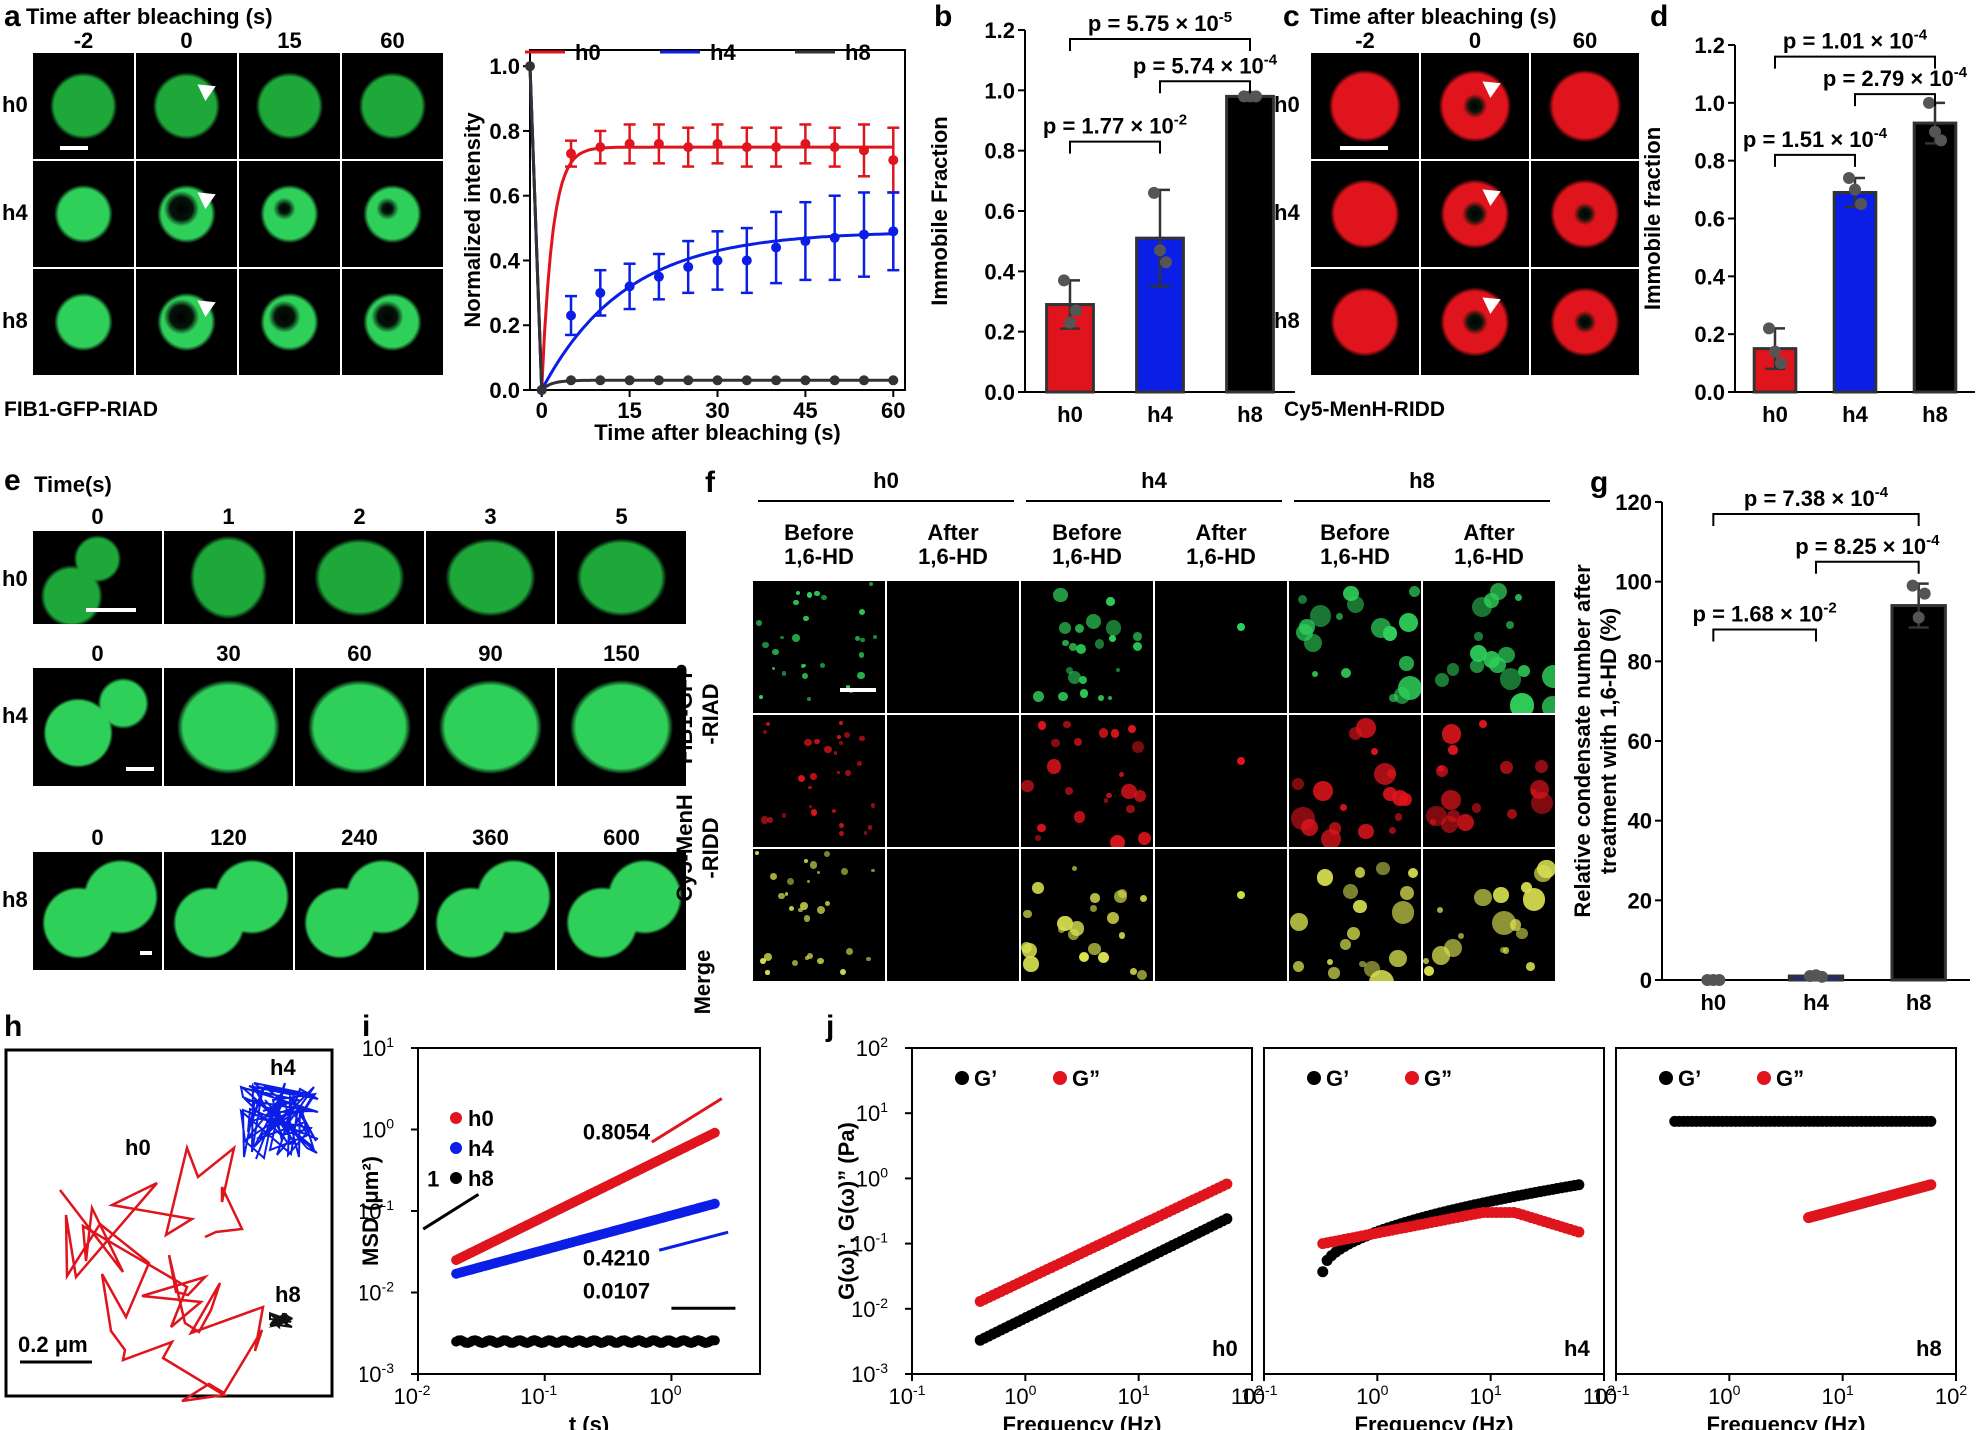 The height and width of the screenshot is (1430, 1986). Describe the element at coordinates (149, 16) in the screenshot. I see `panel-a-header: Time after bleaching (s)` at that location.